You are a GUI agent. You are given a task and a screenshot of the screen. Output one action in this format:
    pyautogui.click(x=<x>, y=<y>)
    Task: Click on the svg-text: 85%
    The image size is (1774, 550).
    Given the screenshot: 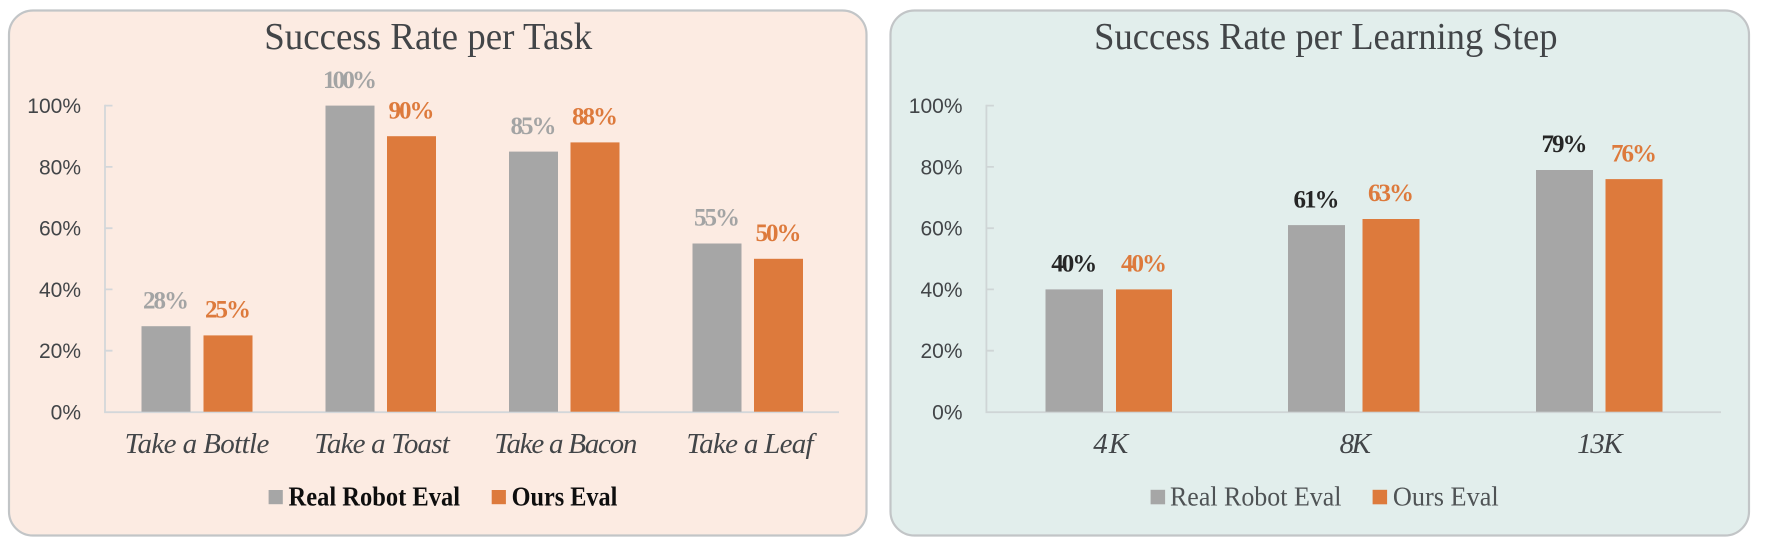 What is the action you would take?
    pyautogui.click(x=534, y=126)
    